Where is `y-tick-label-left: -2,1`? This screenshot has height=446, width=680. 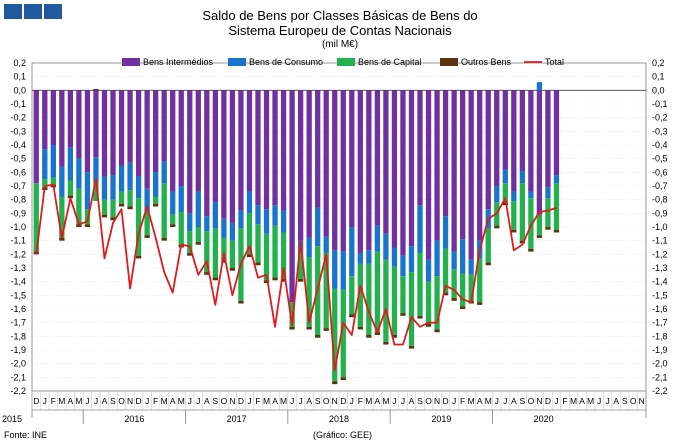
y-tick-label-left: -2,1 is located at coordinates (18, 377).